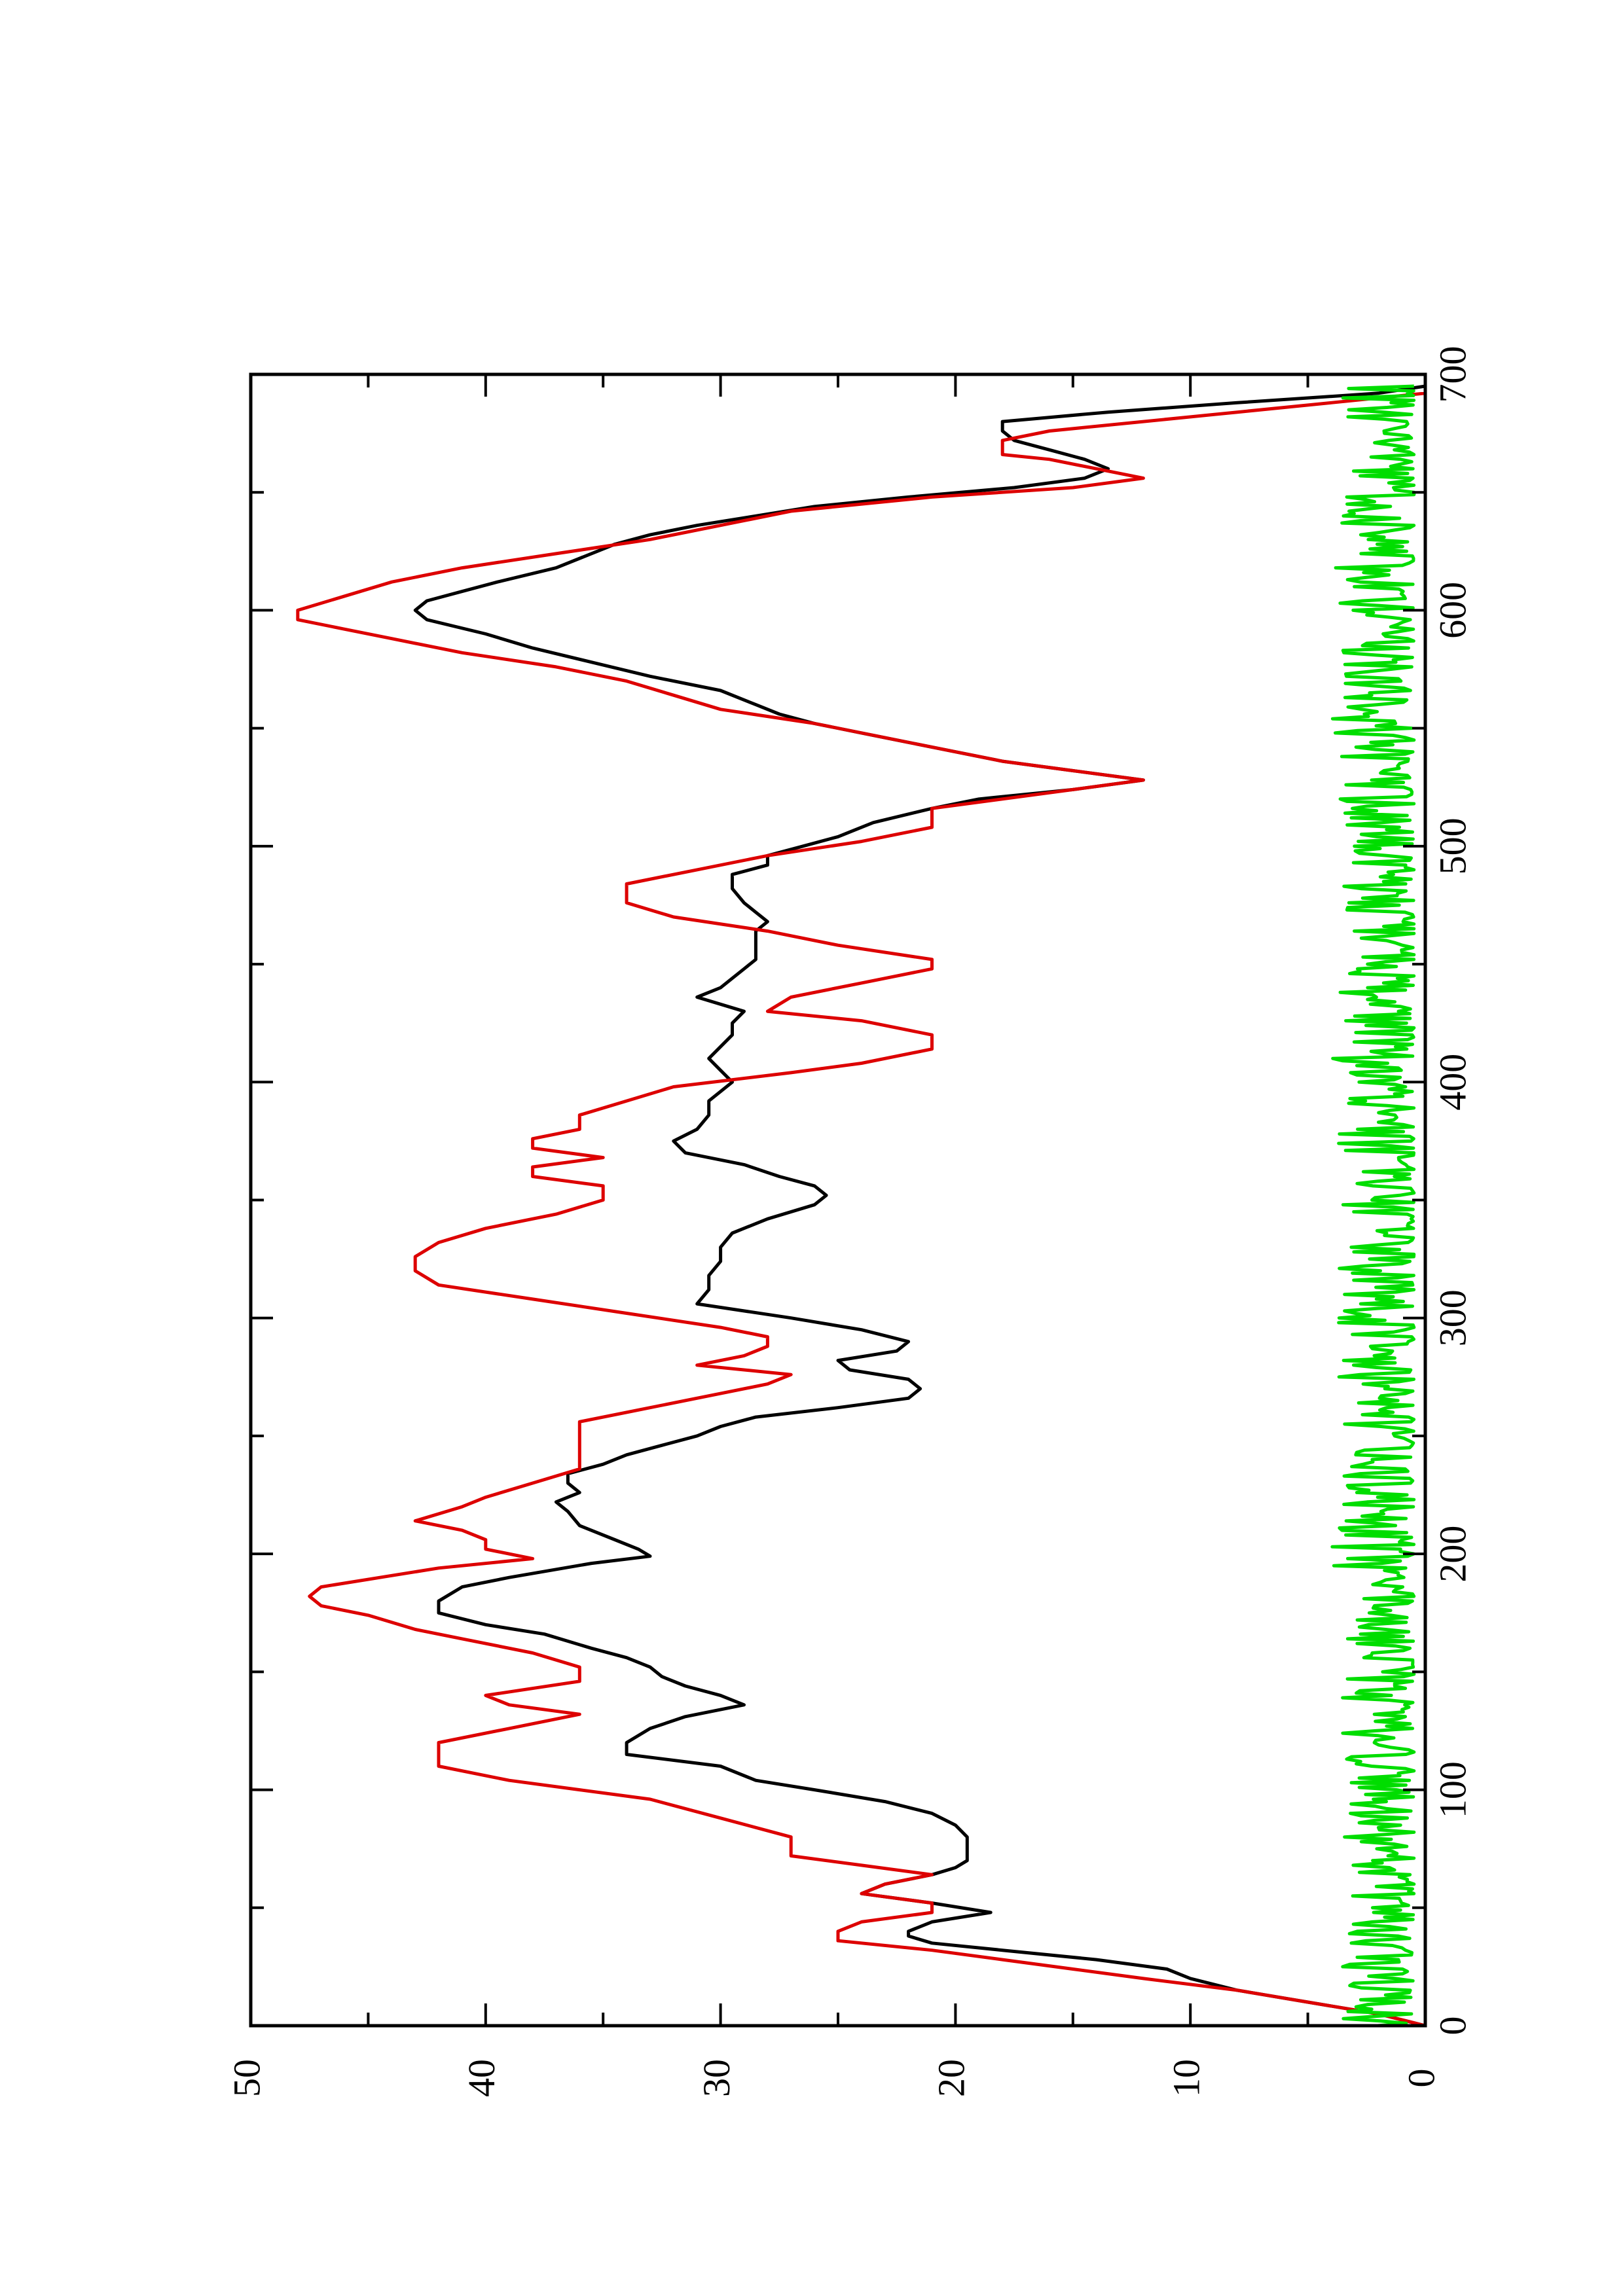 Image resolution: width=1623 pixels, height=2296 pixels. I want to click on x-tick-label: 300, so click(1452, 1317).